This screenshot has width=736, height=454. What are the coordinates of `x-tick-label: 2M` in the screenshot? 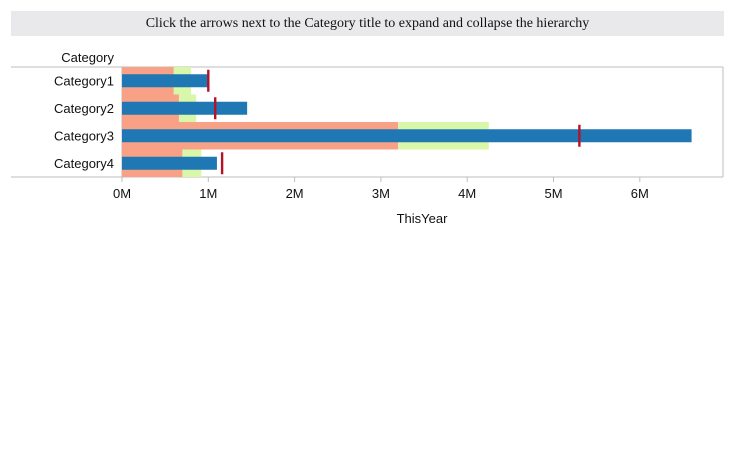 It's located at (295, 193).